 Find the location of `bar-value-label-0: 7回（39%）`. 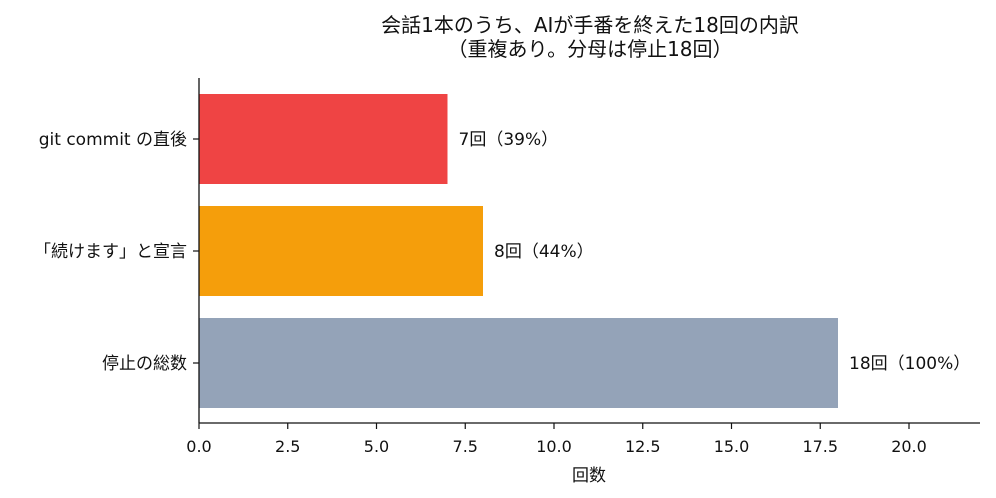

bar-value-label-0: 7回（39%） is located at coordinates (509, 140).